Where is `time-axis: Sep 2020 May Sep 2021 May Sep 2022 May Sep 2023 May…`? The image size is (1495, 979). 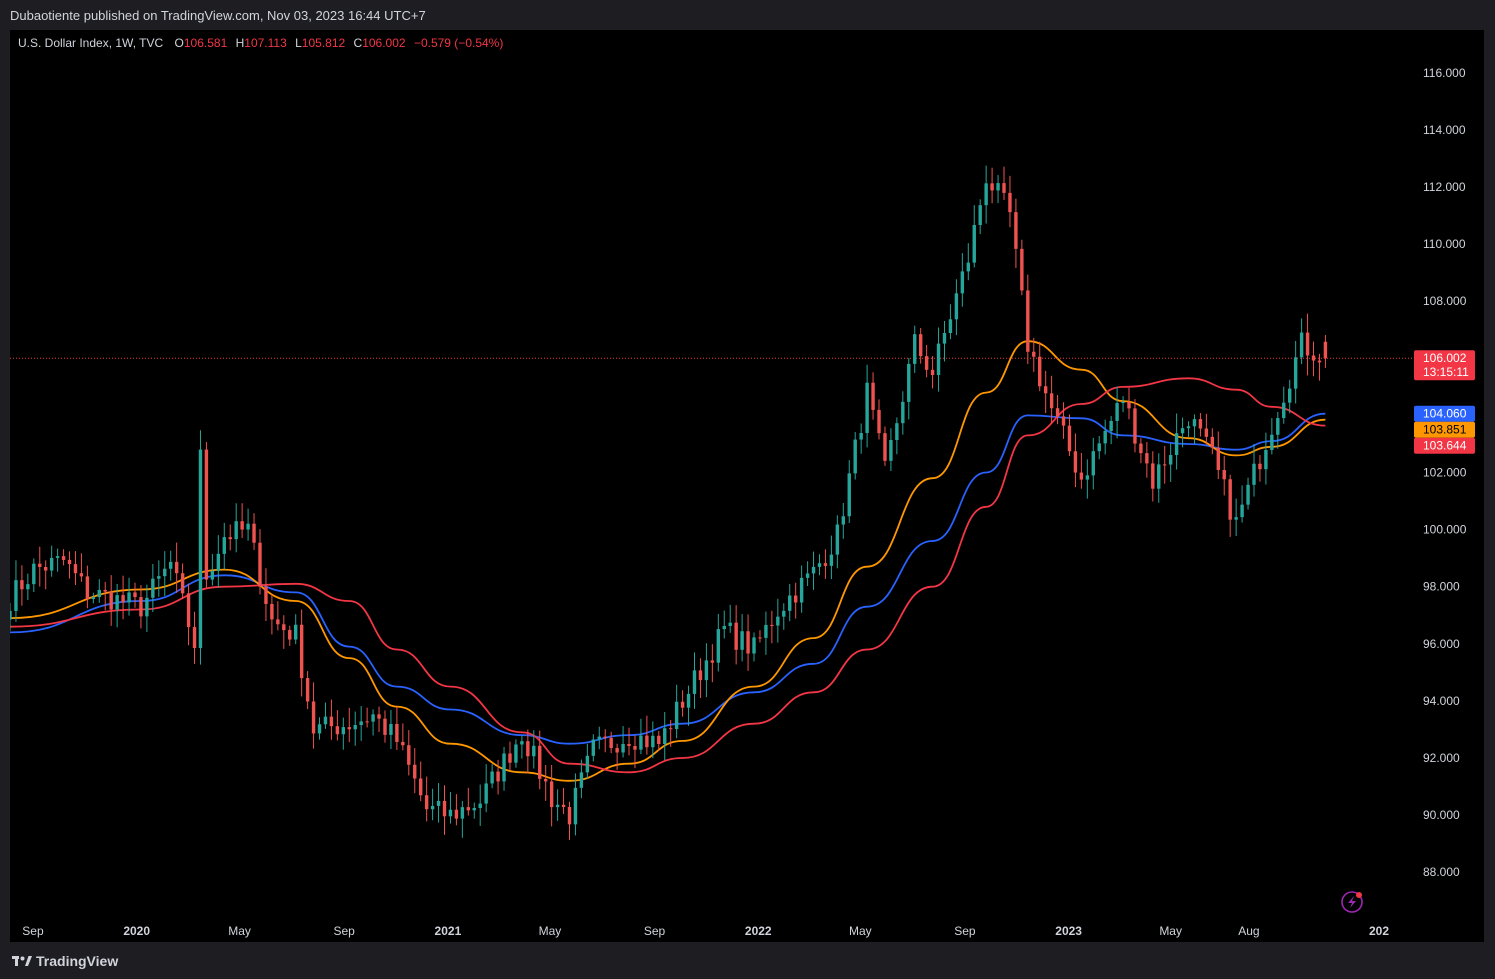
time-axis: Sep 2020 May Sep 2021 May Sep 2022 May Sep 2023 May… is located at coordinates (705, 931).